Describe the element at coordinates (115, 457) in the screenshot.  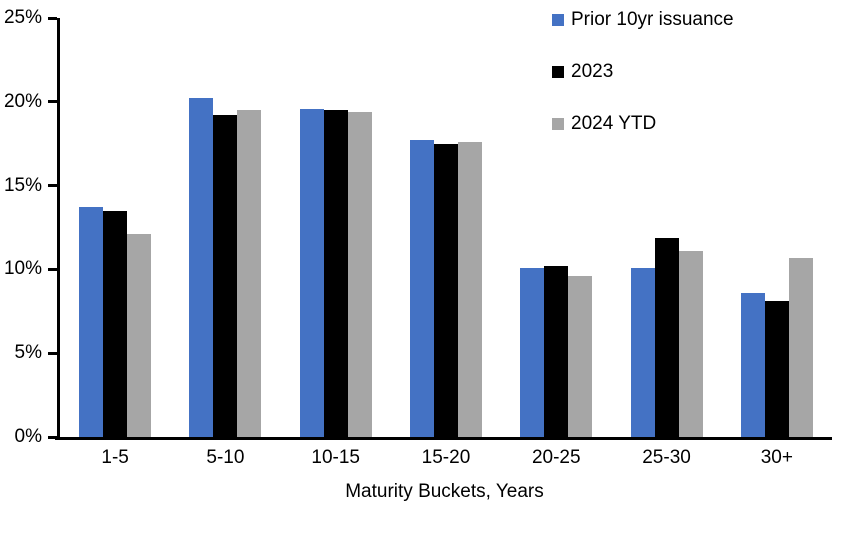
I see `x-axis-category-label-1-5: 1-5` at that location.